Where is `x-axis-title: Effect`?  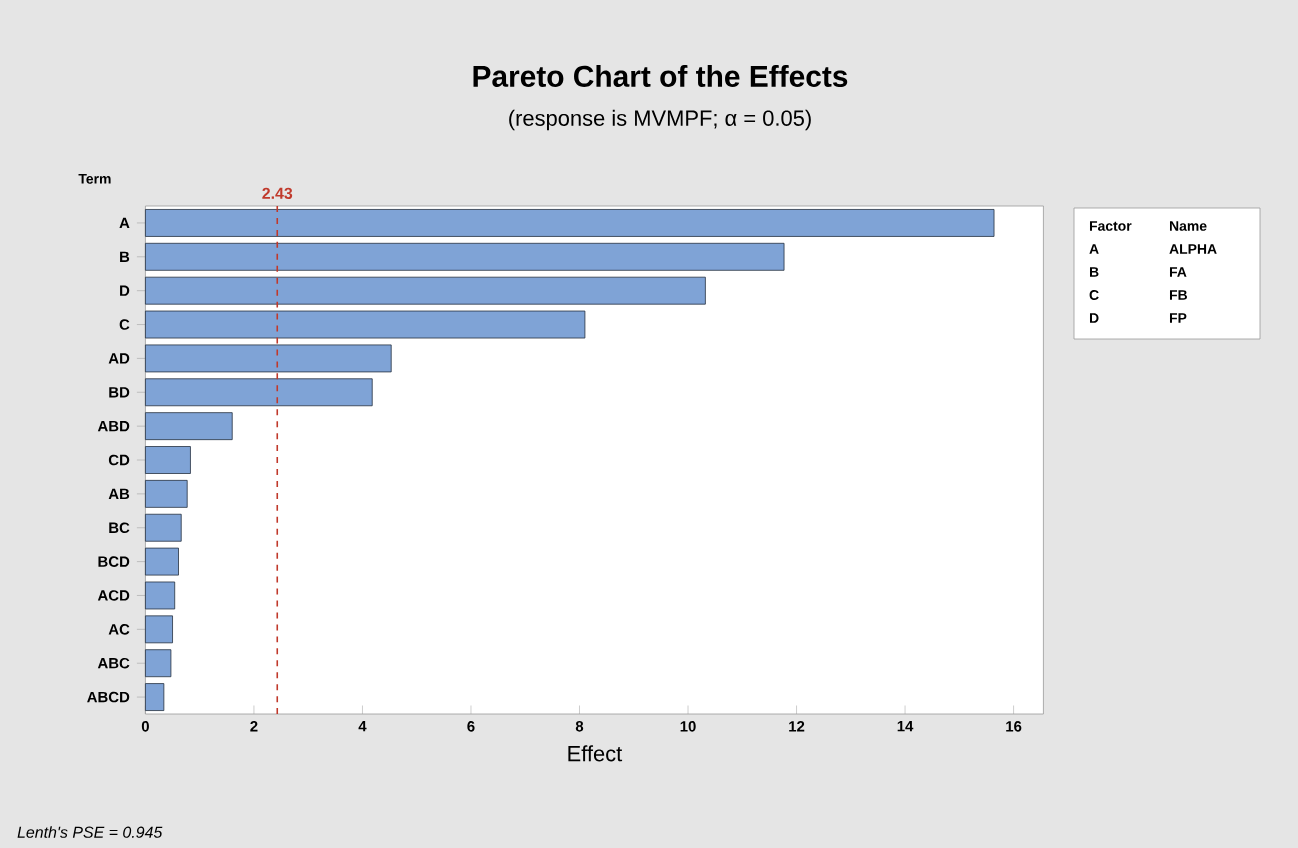 x-axis-title: Effect is located at coordinates (595, 753).